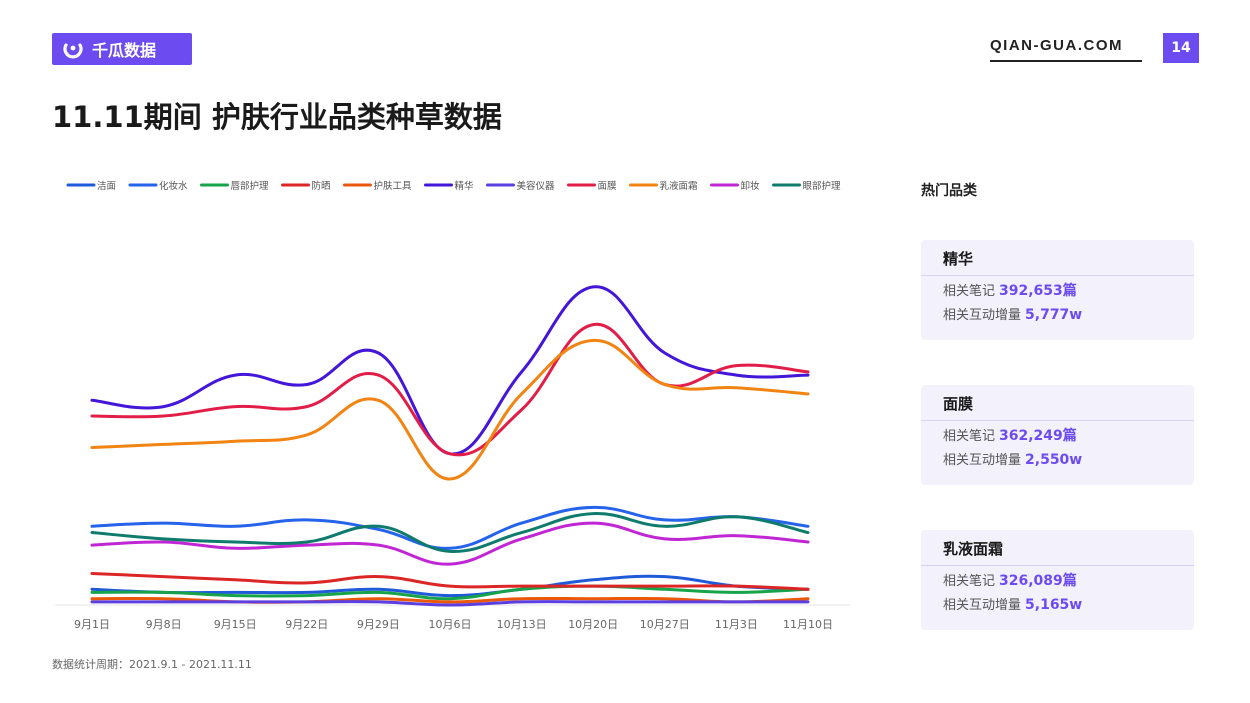 This screenshot has width=1250, height=703. I want to click on interactions-value: 5,777w, so click(1054, 315).